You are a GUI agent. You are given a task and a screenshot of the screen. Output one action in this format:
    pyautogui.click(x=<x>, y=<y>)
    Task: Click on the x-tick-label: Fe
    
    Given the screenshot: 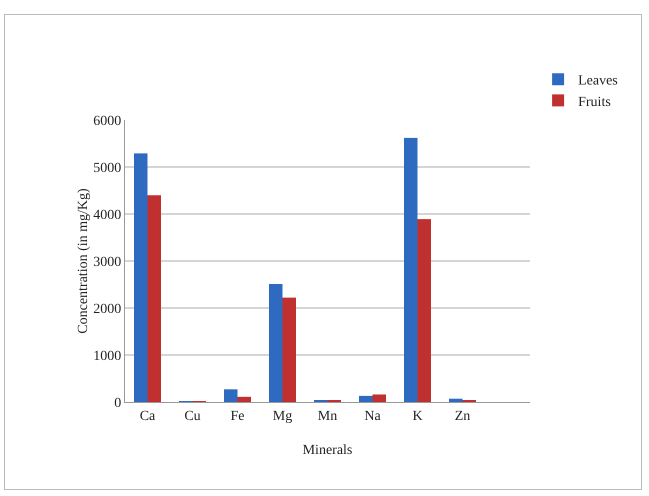 What is the action you would take?
    pyautogui.click(x=237, y=416)
    